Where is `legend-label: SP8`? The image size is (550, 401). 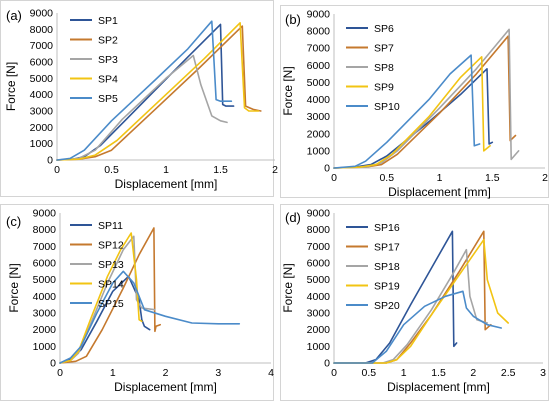
legend-label: SP8 is located at coordinates (384, 68).